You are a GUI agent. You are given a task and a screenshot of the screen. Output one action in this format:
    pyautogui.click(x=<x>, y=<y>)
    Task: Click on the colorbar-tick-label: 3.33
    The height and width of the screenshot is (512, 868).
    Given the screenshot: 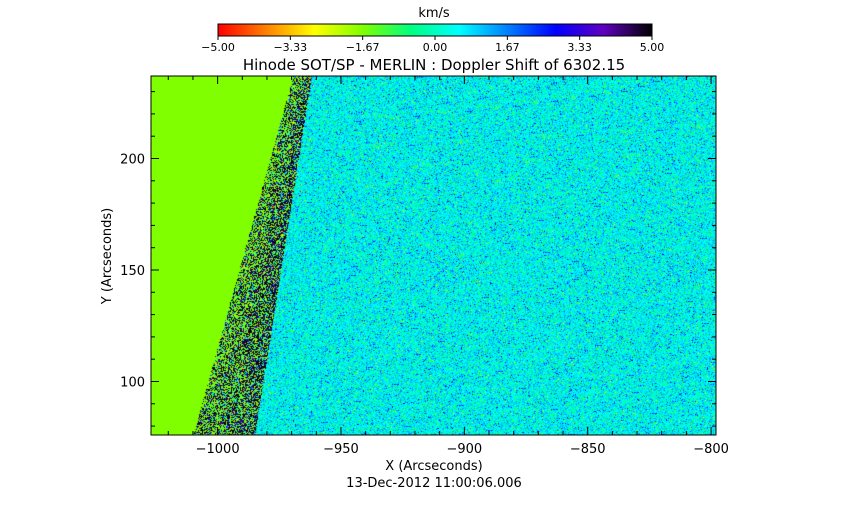 What is the action you would take?
    pyautogui.click(x=579, y=47)
    